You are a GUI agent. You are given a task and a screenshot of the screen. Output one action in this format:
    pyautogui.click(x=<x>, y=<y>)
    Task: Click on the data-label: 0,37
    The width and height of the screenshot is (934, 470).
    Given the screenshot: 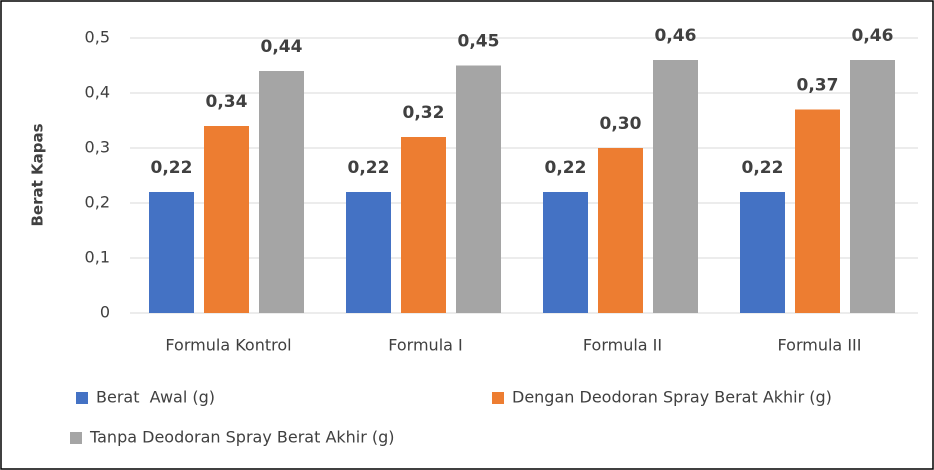 What is the action you would take?
    pyautogui.click(x=818, y=86)
    